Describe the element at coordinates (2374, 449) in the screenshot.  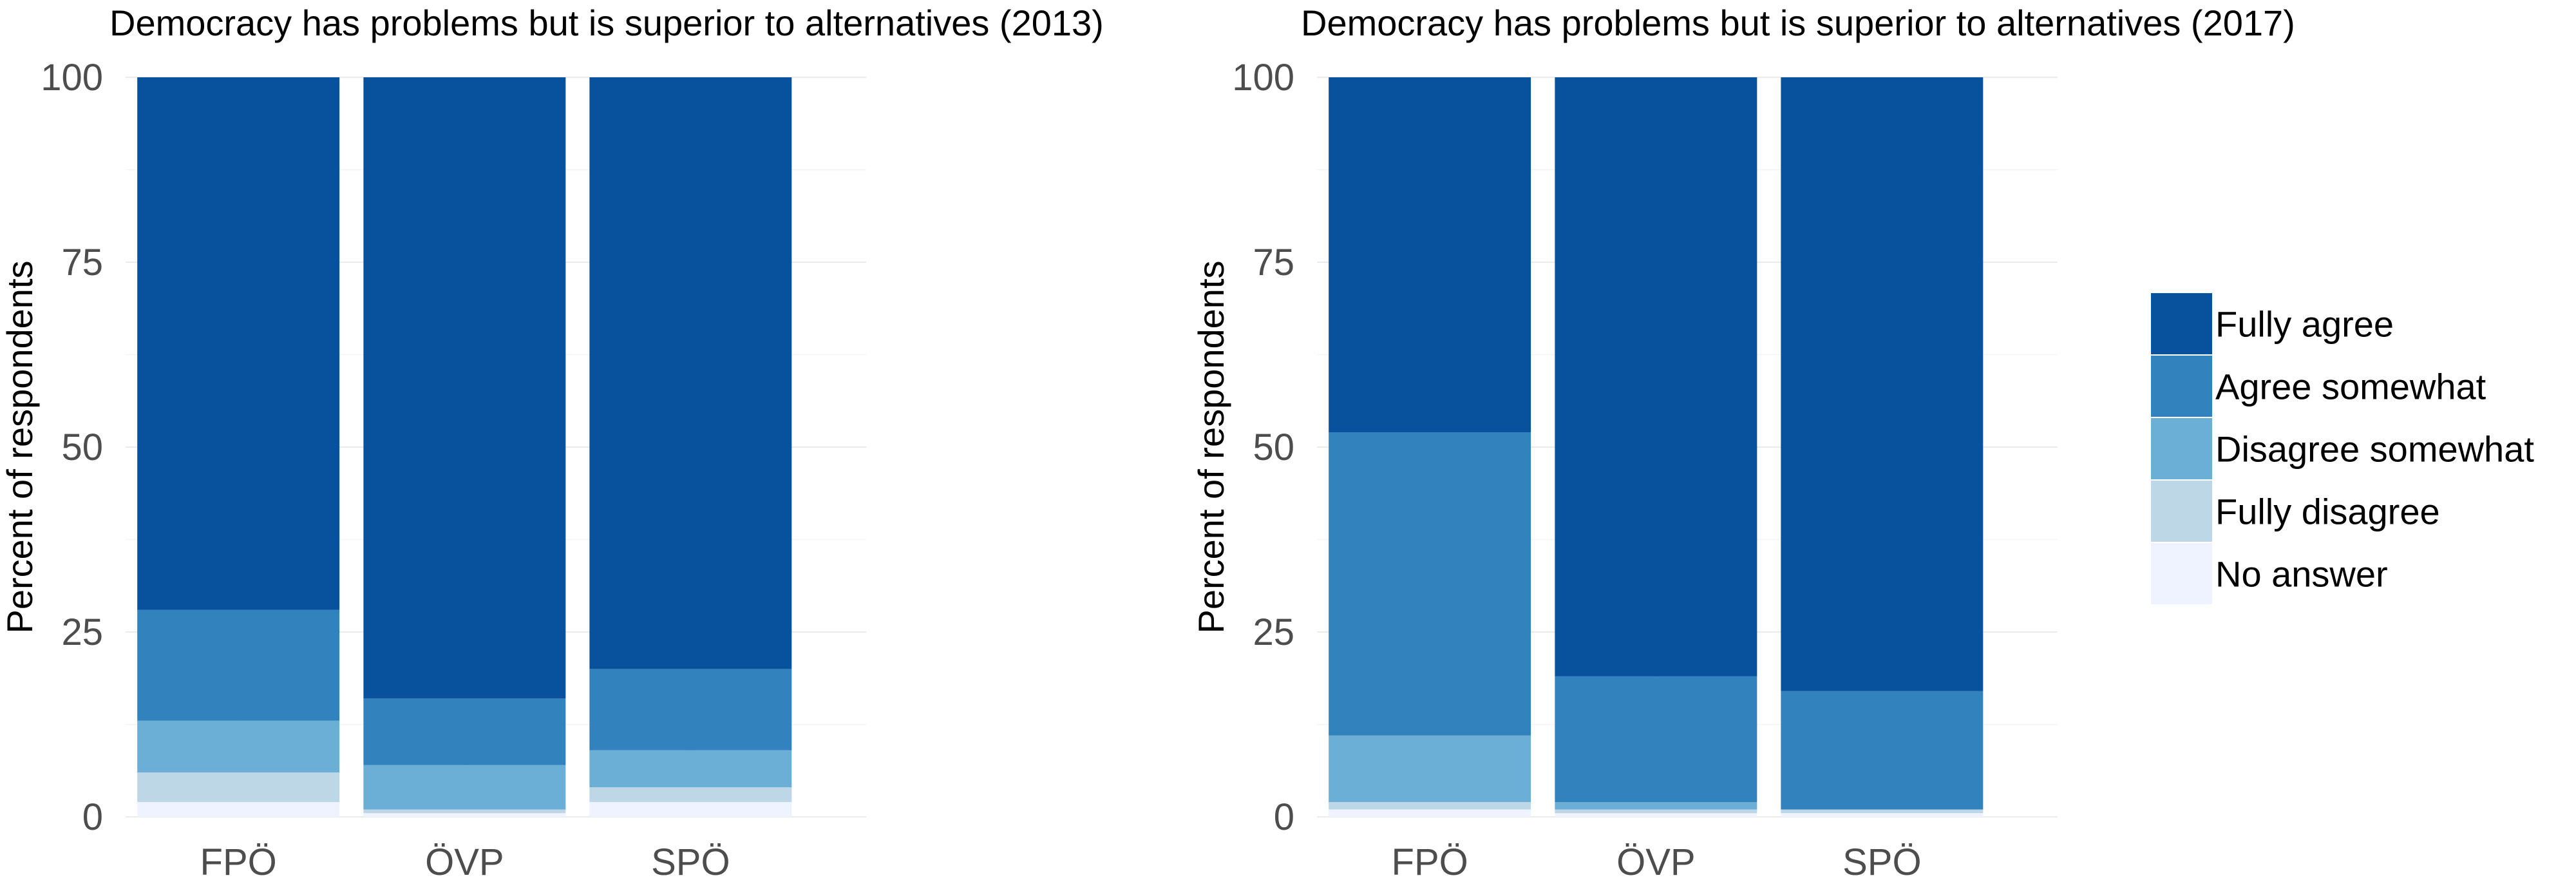
I see `legend-label: Disagree somewhat` at that location.